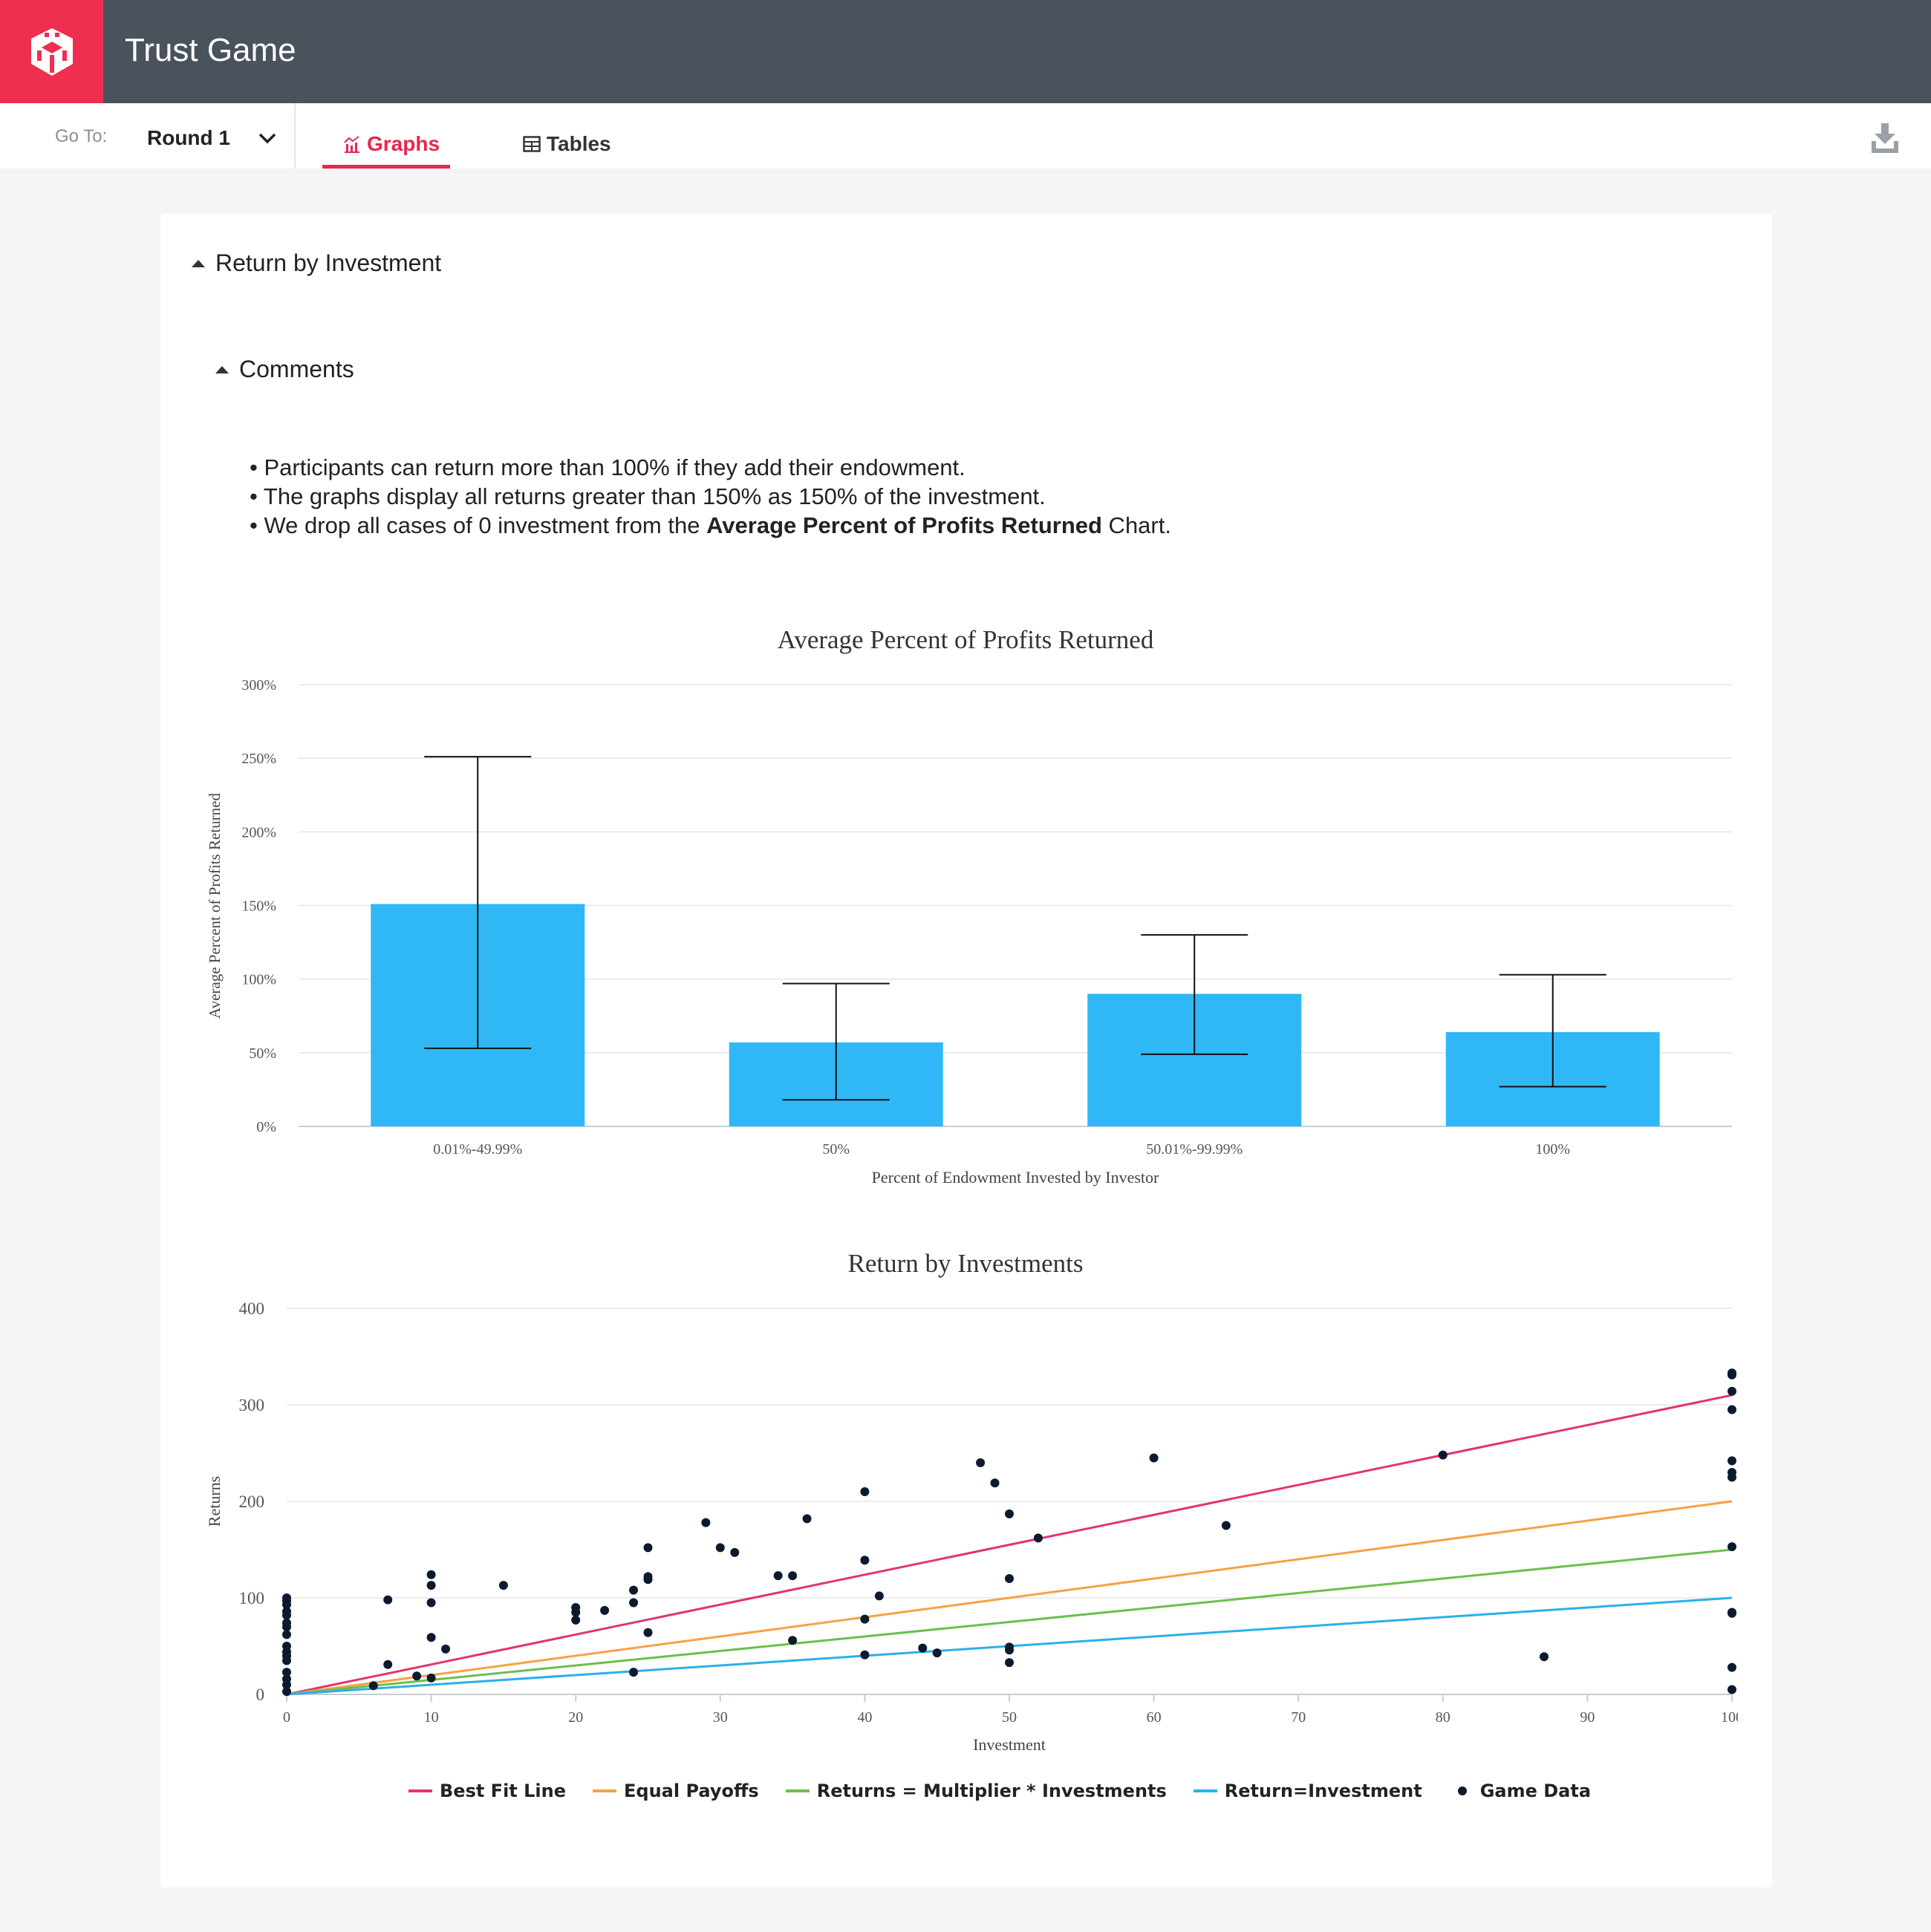 The height and width of the screenshot is (1932, 1931). Describe the element at coordinates (198, 263) in the screenshot. I see `caret-up-icon` at that location.